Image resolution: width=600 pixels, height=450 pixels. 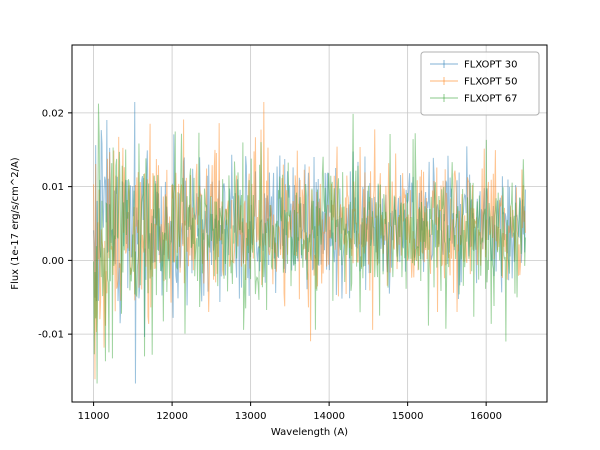 I want to click on x-tick-label: 12000, so click(x=172, y=416).